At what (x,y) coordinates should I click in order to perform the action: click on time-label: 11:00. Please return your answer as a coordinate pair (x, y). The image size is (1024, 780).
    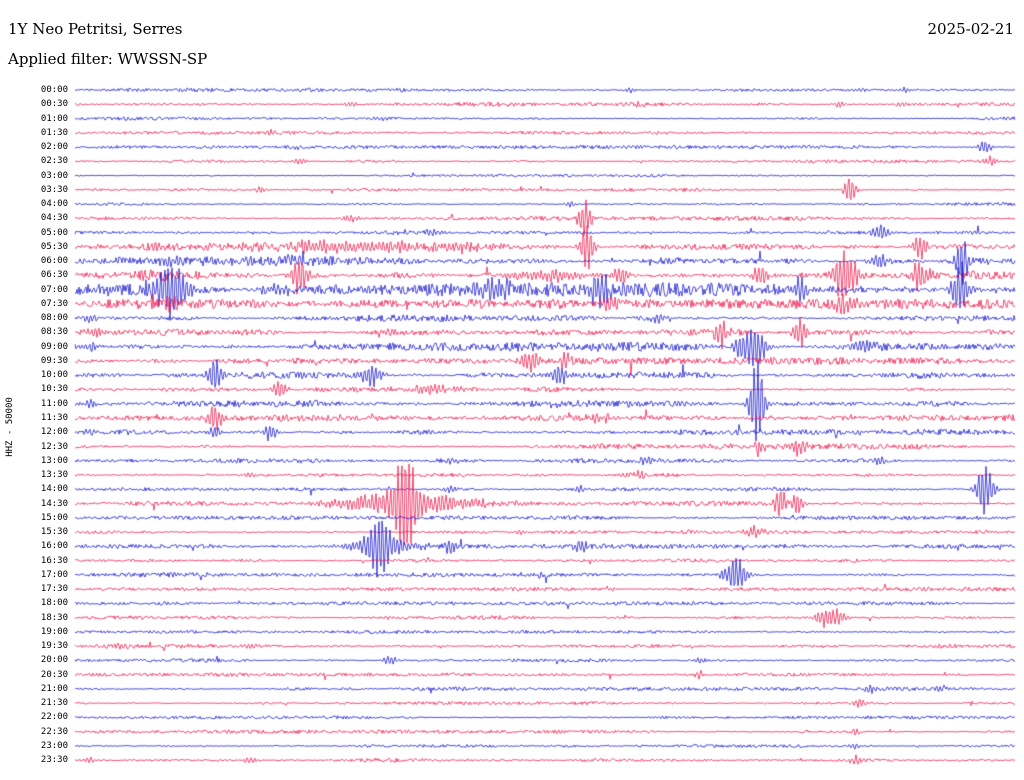
    Looking at the image, I should click on (54, 403).